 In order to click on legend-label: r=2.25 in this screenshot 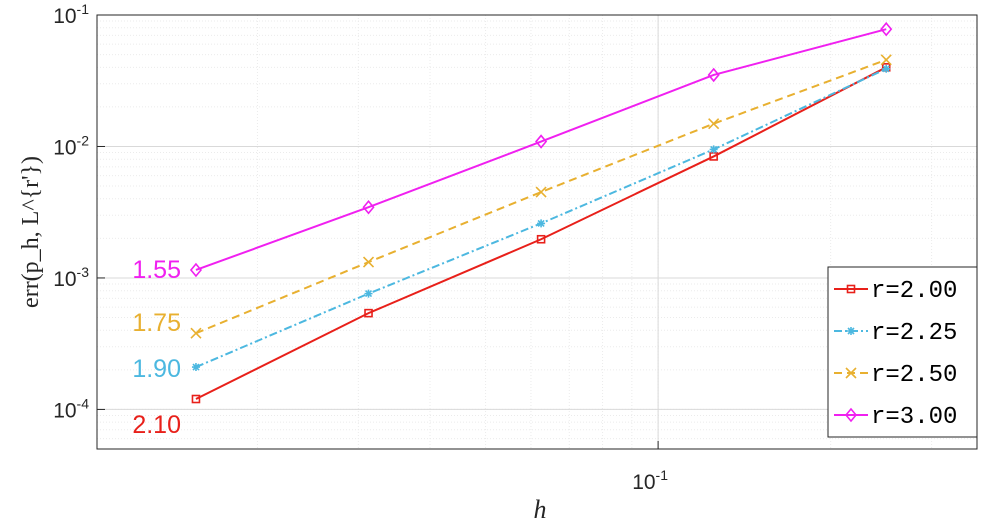, I will do `click(914, 333)`.